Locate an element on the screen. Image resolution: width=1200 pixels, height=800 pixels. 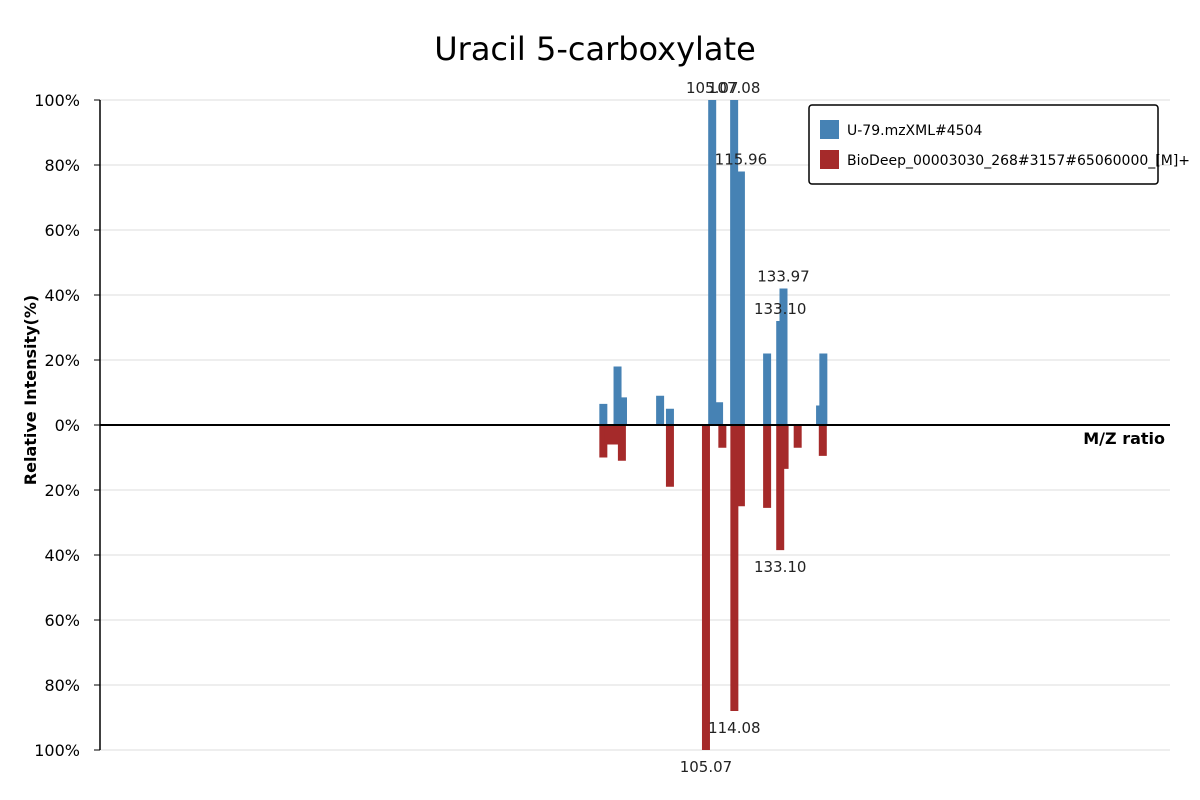
y-tick-labels: 100% 80% 60% 40% 20% 0% 20% 40% 60% 80% 100% is located at coordinates (67, 425).